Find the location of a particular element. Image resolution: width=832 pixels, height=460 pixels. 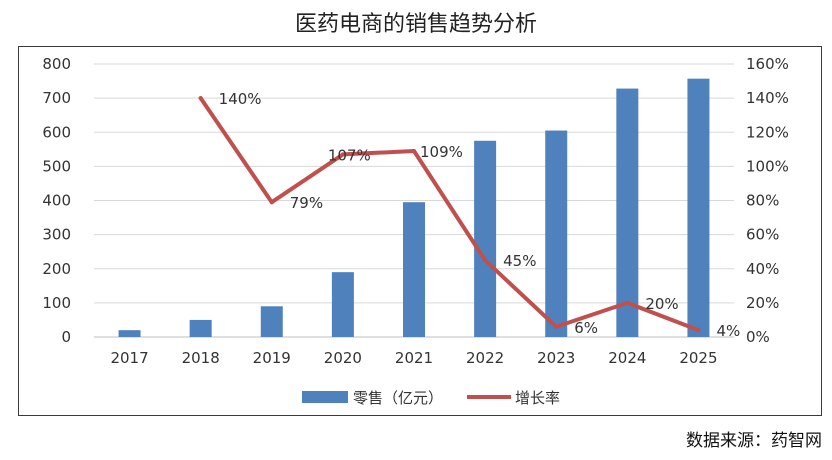

bar-retail-2017 is located at coordinates (129, 333).